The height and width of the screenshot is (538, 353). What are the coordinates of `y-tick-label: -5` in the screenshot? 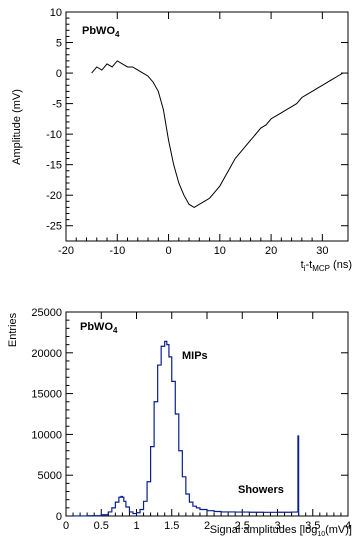 It's located at (57, 105).